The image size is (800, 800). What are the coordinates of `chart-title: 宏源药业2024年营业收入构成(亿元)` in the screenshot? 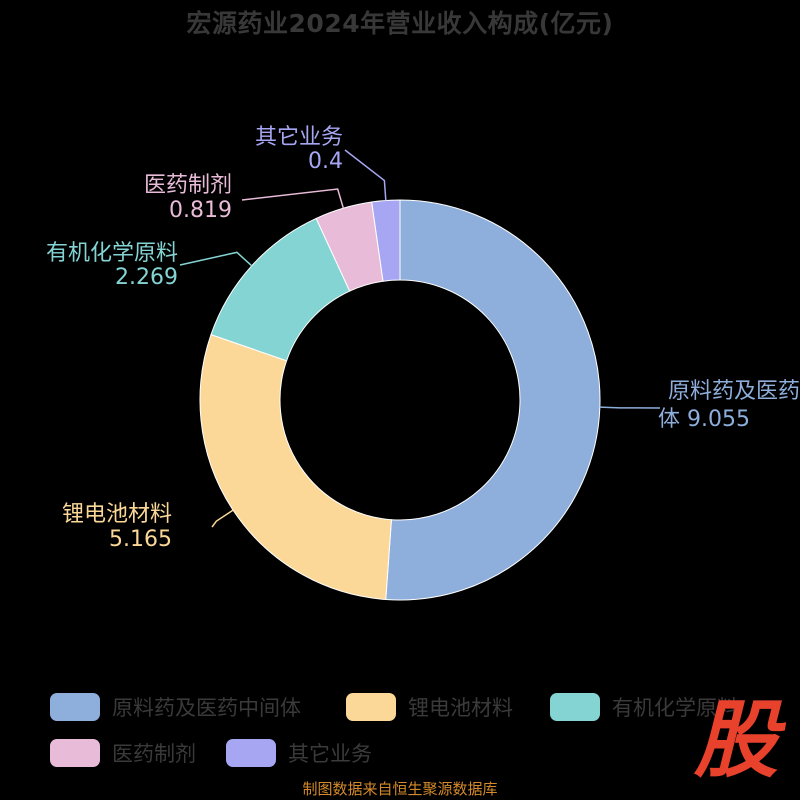 It's located at (400, 23).